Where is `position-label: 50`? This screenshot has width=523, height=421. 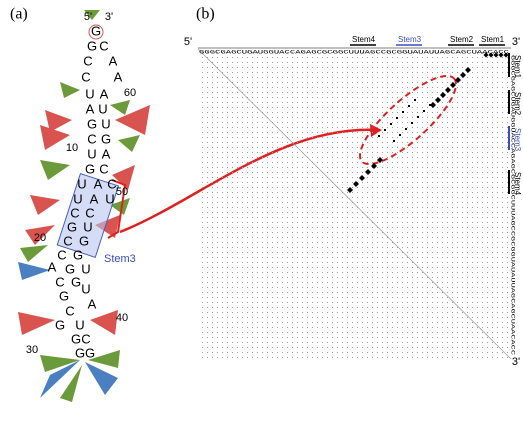
position-label: 50 is located at coordinates (122, 192).